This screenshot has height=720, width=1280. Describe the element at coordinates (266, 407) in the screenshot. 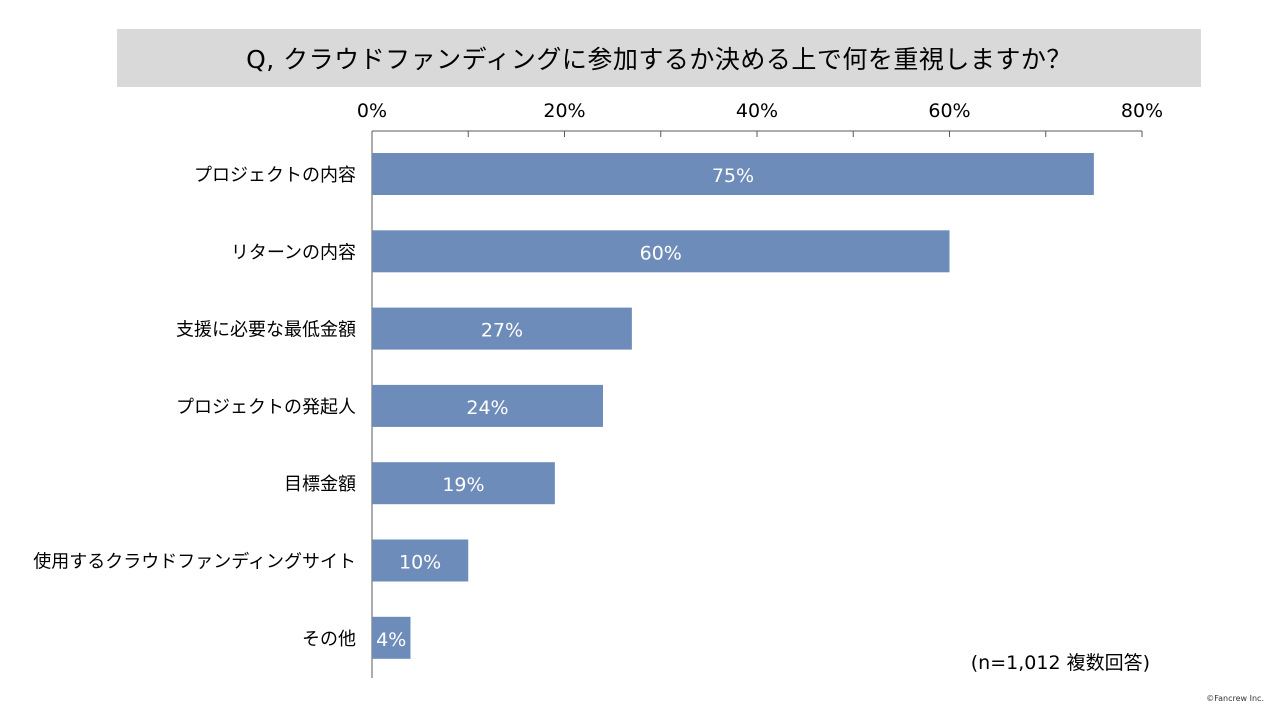

I see `category-label: プロジェクトの発起人` at that location.